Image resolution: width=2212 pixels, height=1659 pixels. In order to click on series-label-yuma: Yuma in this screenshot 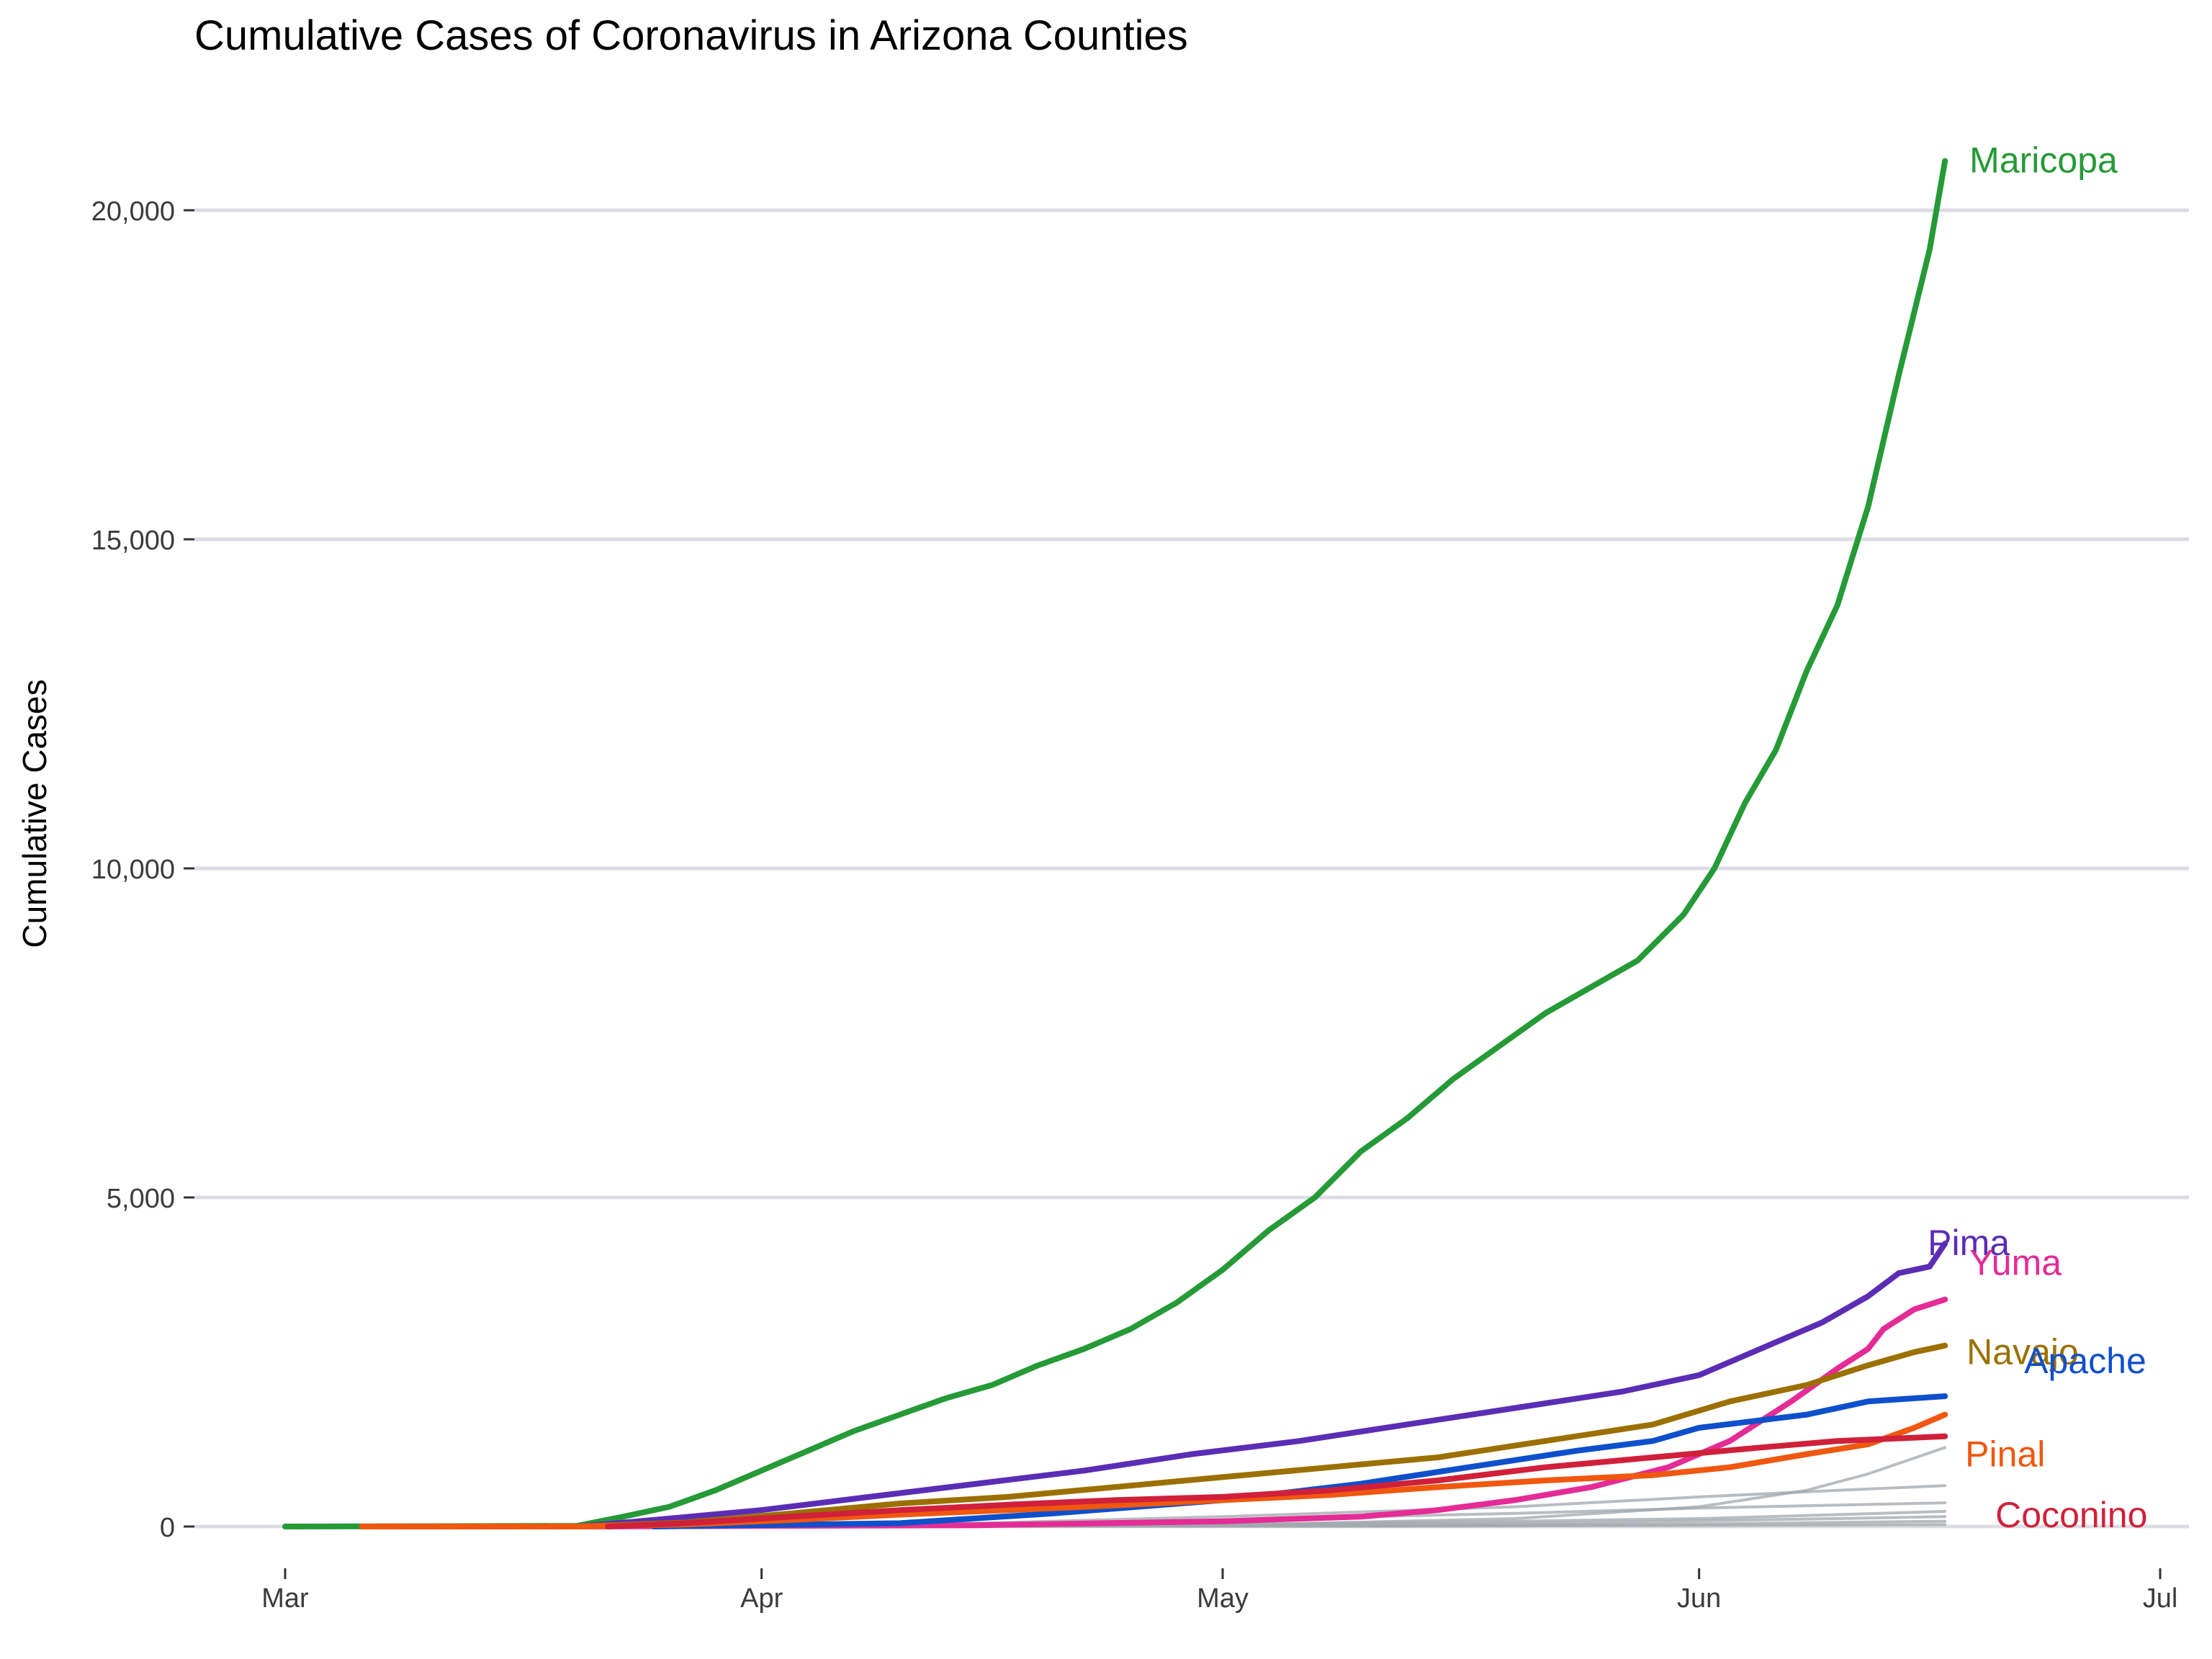, I will do `click(2015, 1263)`.